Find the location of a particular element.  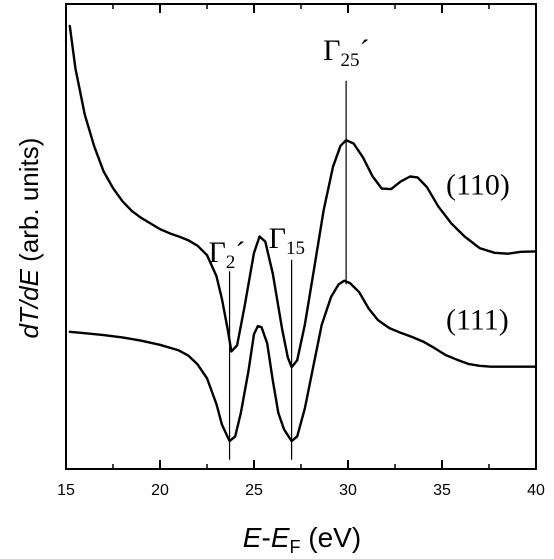

x-tick-label: 15 is located at coordinates (66, 490).